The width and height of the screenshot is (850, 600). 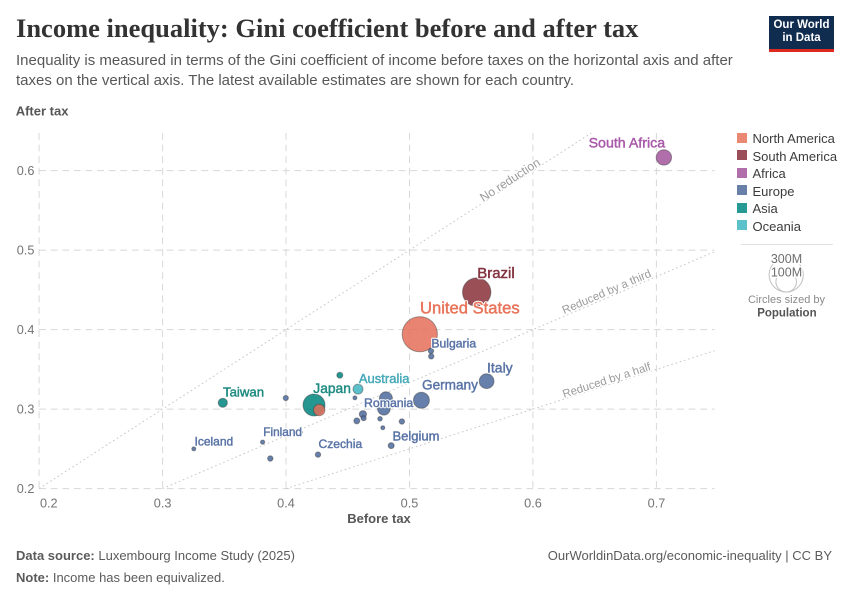 What do you see at coordinates (416, 435) in the screenshot?
I see `svg-text: Belgium` at bounding box center [416, 435].